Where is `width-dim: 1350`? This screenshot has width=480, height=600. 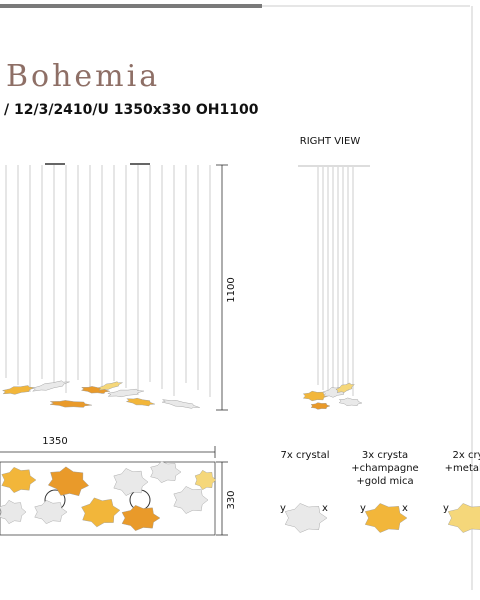
width-dim: 1350 is located at coordinates (54, 441).